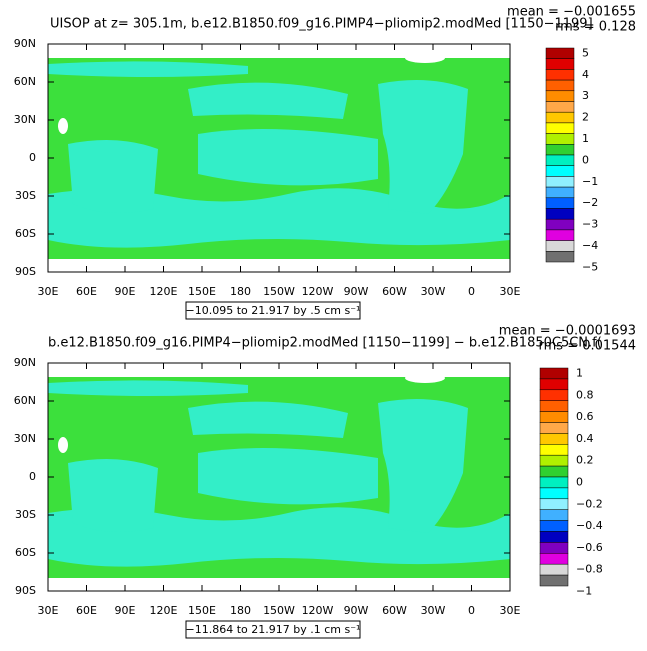 Image resolution: width=647 pixels, height=651 pixels. I want to click on colorbar-label: −5, so click(590, 266).